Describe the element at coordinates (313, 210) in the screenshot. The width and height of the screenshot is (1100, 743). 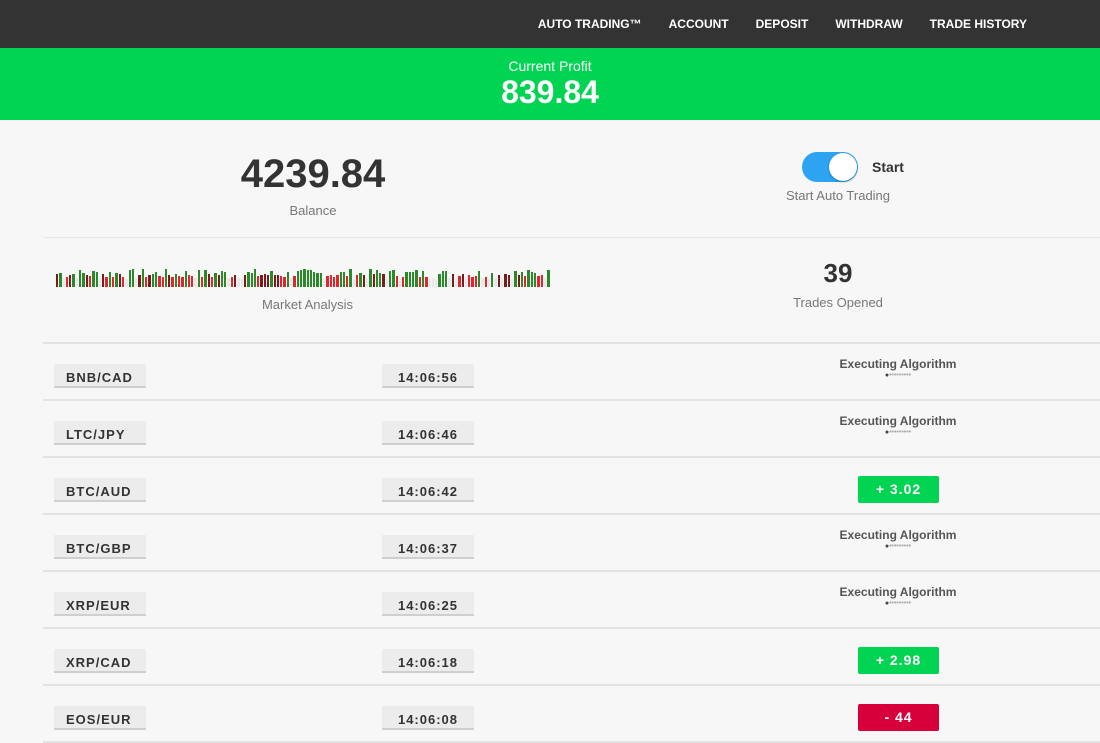
I see `balance-label: Balance` at that location.